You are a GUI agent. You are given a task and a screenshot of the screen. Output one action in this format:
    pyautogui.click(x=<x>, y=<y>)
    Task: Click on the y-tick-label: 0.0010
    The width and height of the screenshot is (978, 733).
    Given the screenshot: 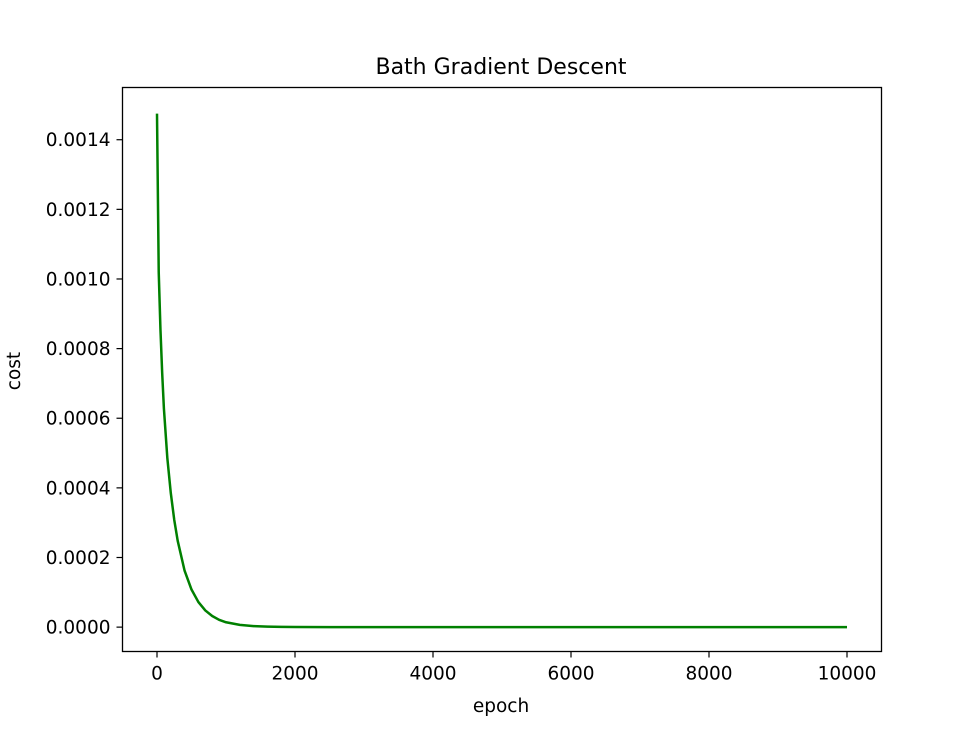 What is the action you would take?
    pyautogui.click(x=78, y=279)
    